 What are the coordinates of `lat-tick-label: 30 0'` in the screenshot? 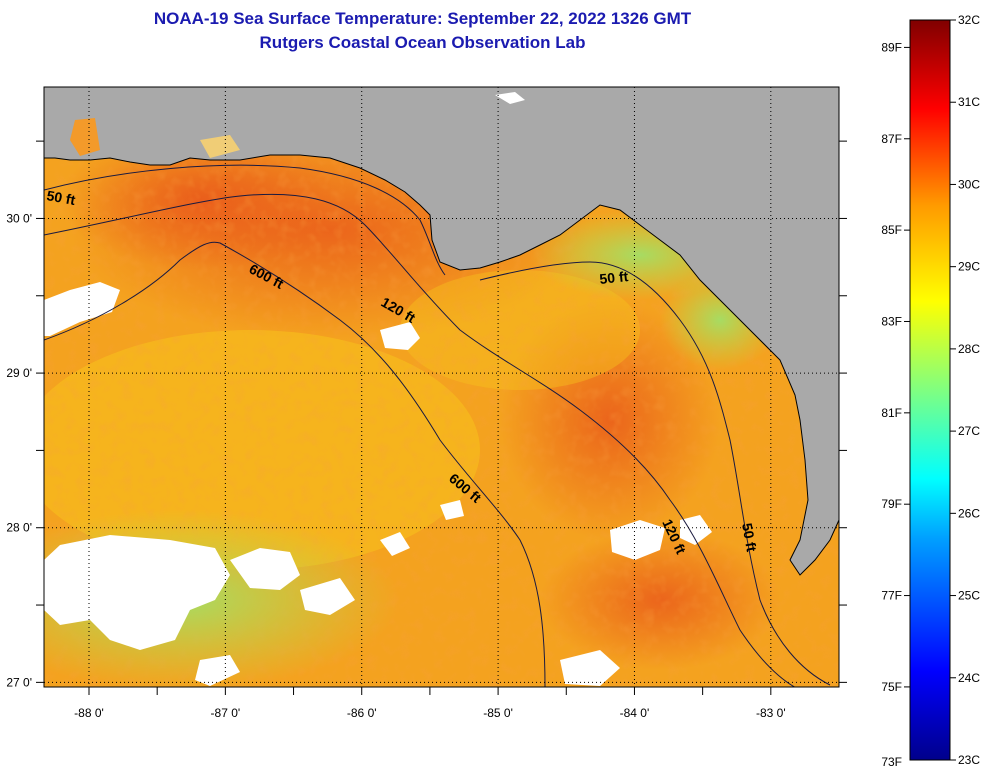 It's located at (19, 218).